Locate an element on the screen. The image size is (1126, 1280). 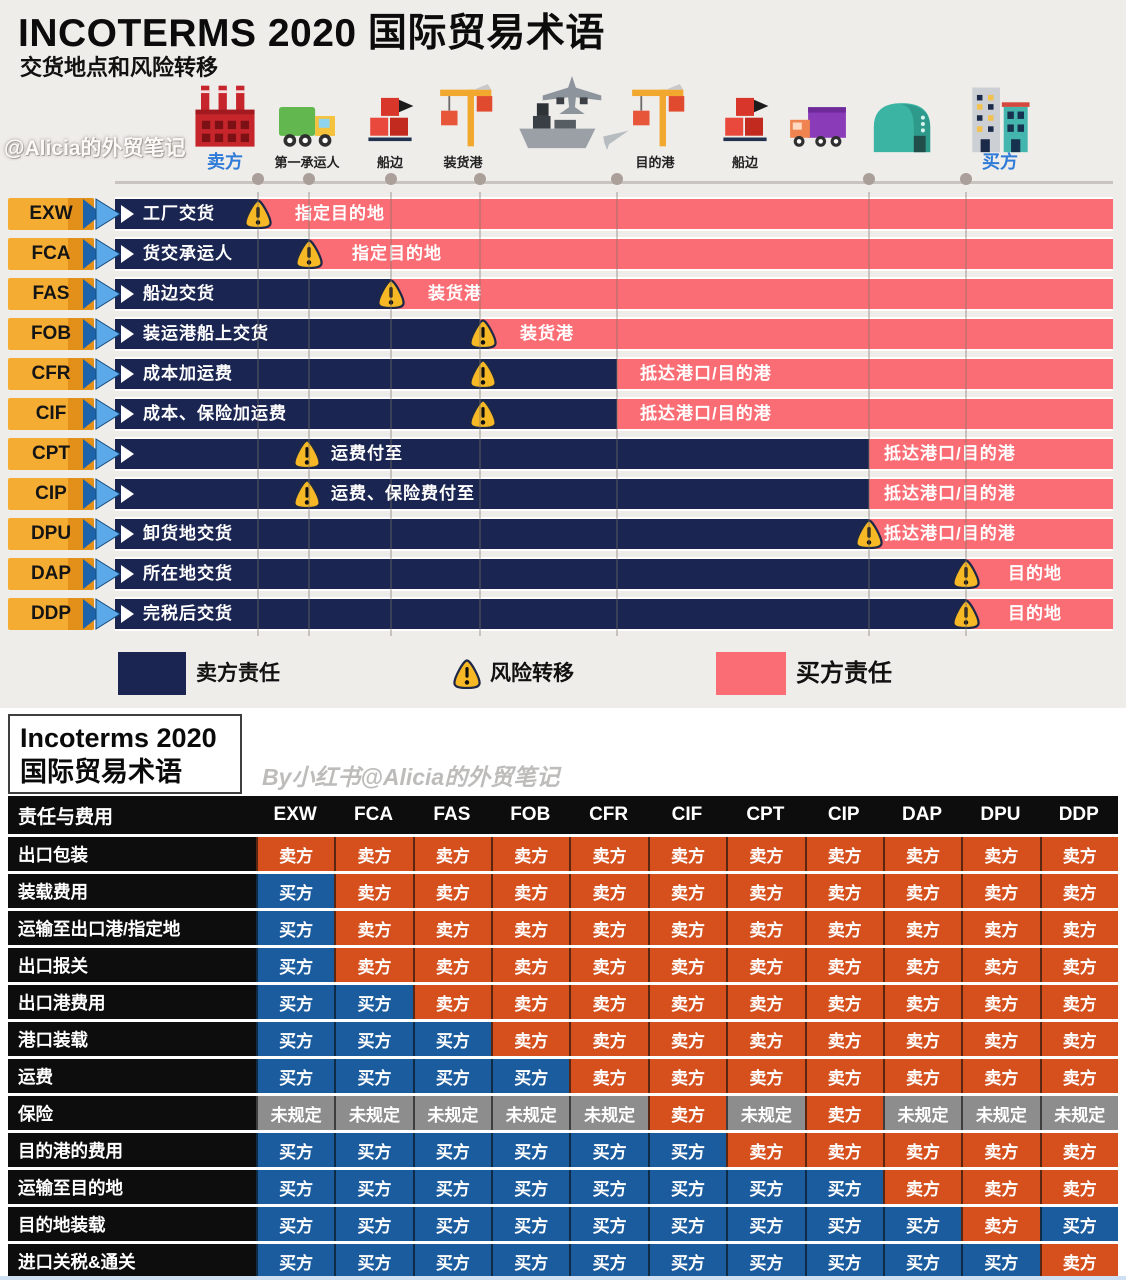
incoterm-code-EXW: EXW is located at coordinates (51, 214).